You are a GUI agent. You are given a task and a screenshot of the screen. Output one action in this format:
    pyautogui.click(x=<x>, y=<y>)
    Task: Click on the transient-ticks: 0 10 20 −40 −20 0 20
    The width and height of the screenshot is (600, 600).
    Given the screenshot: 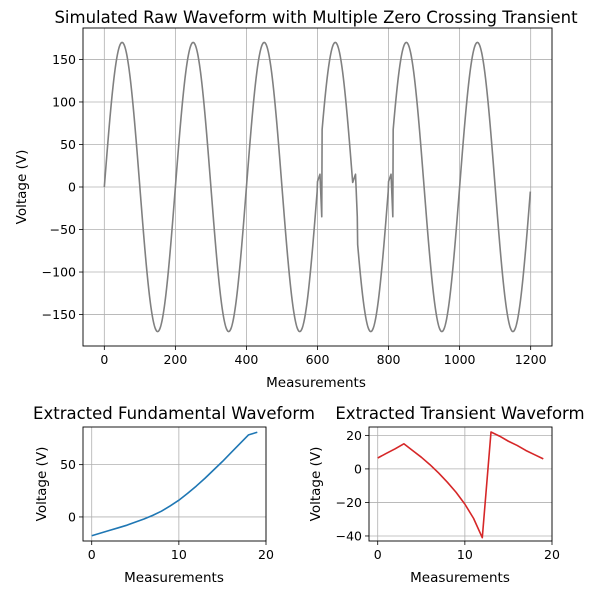 What is the action you would take?
    pyautogui.click(x=448, y=495)
    